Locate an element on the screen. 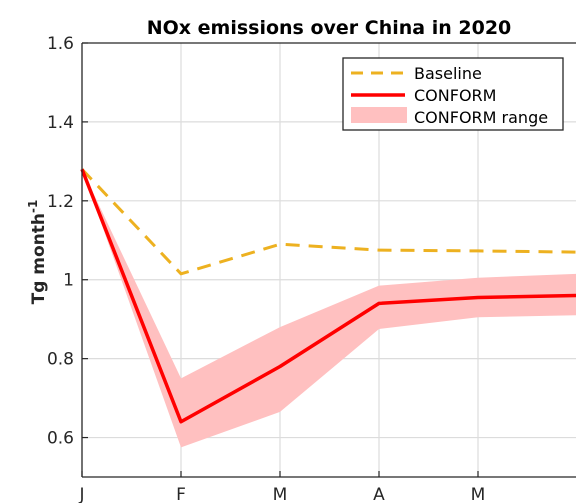 The height and width of the screenshot is (503, 576). legend-conform-range-swatch is located at coordinates (379, 115).